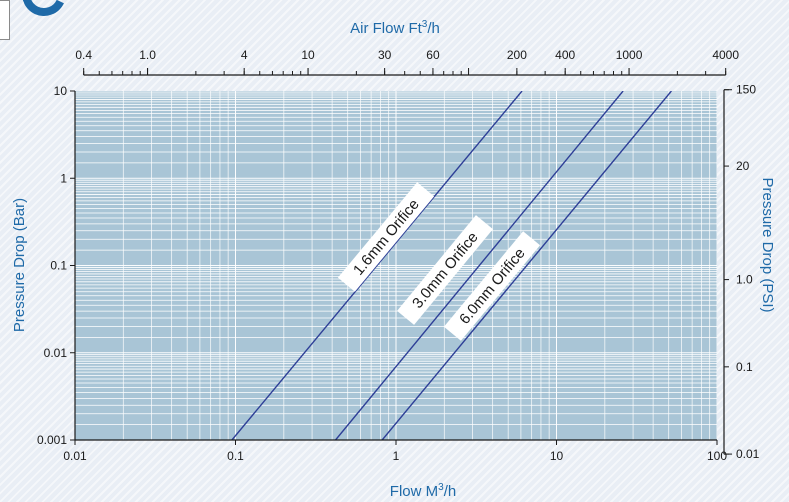 This screenshot has height=502, width=789. I want to click on right-axis-tick-label: 0.01, so click(748, 454).